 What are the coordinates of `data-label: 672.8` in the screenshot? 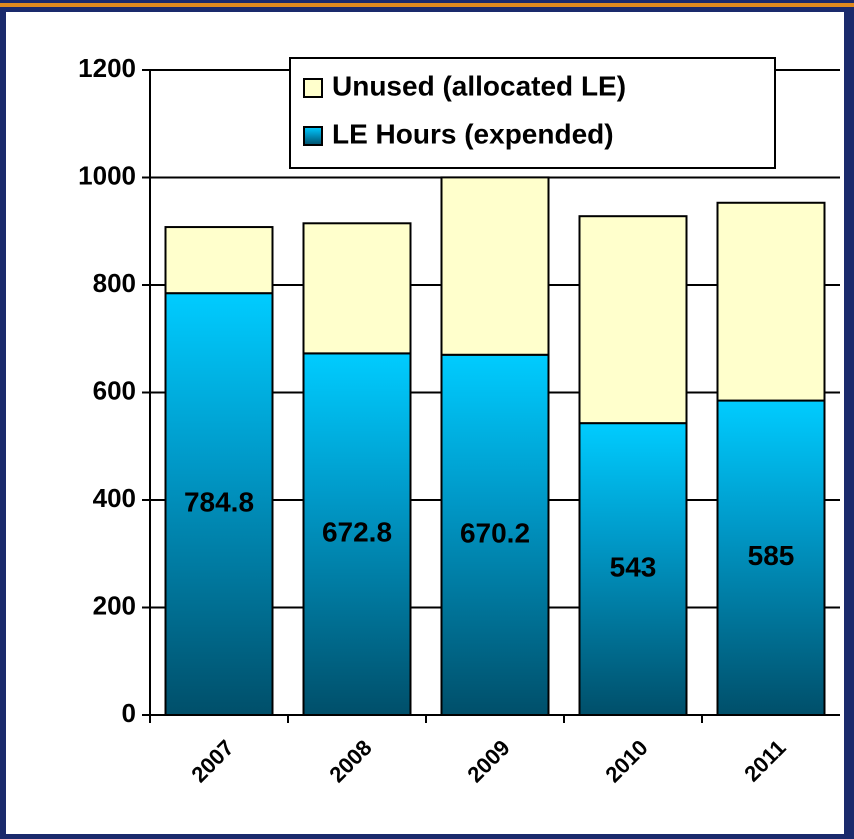 It's located at (357, 532).